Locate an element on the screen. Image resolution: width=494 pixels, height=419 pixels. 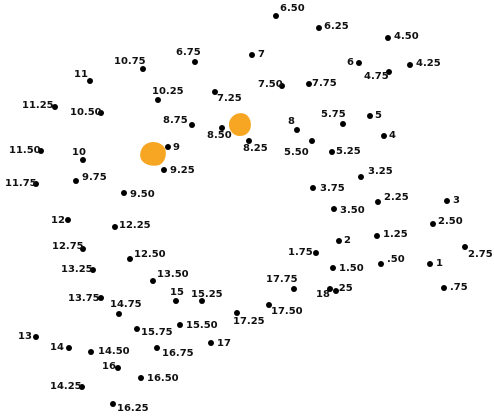
dot-label: 13.25 is located at coordinates (77, 269).